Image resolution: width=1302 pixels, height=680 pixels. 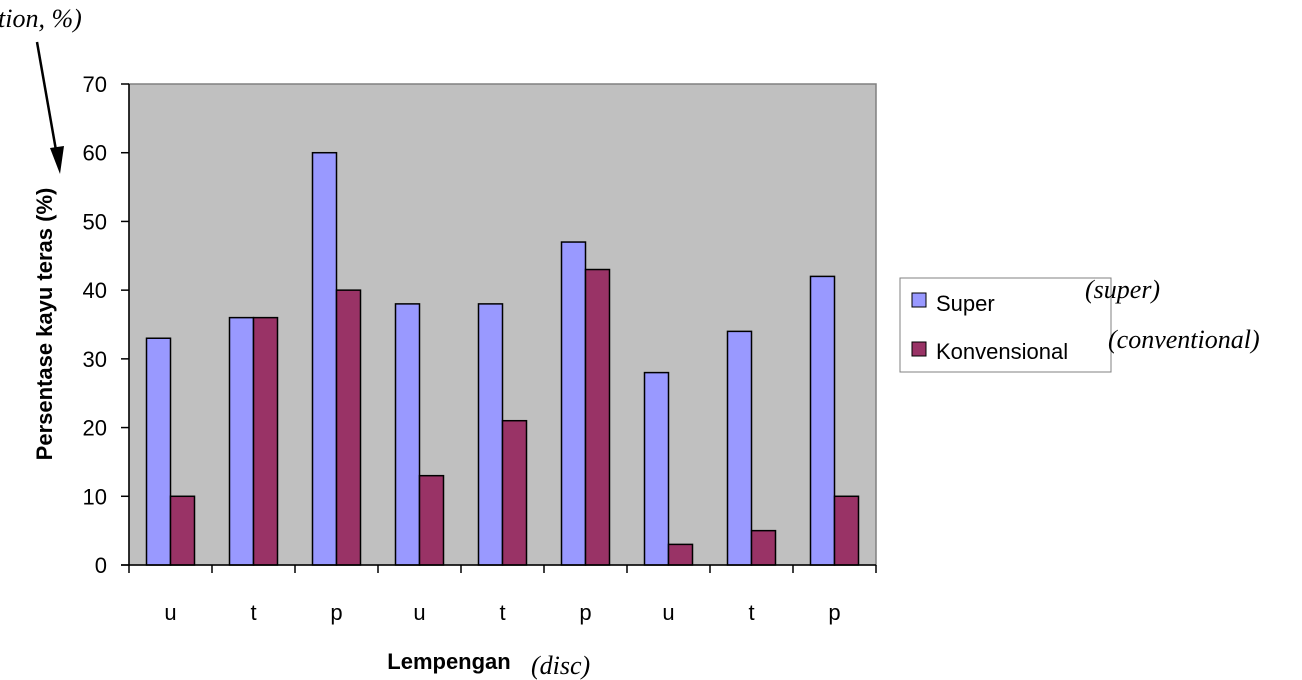 I want to click on y-ticks: 0 10 20 30 40 50 60 70, so click(x=106, y=325).